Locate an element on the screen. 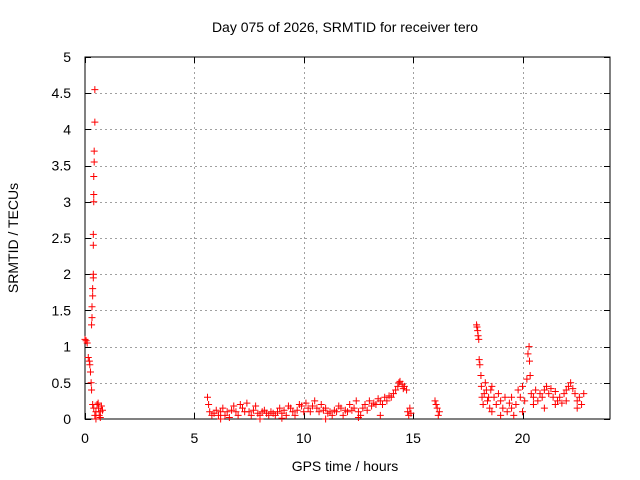 The height and width of the screenshot is (480, 640). x-tick-label: 0 is located at coordinates (85, 438).